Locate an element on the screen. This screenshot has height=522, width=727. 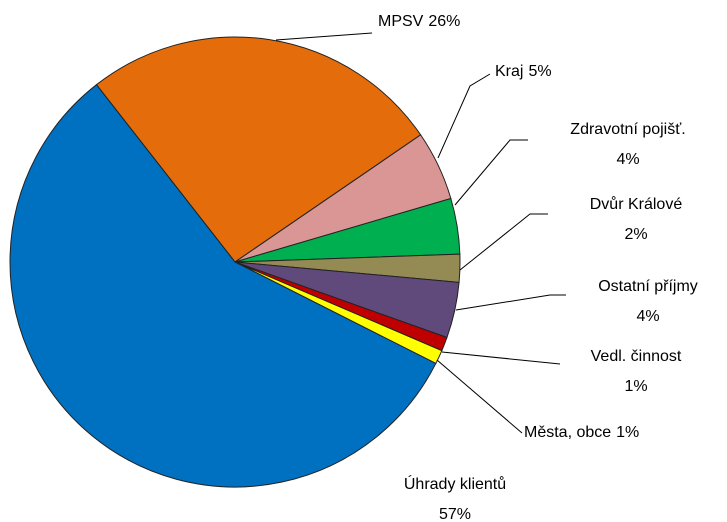
label-category: Města, obce is located at coordinates (567, 432).